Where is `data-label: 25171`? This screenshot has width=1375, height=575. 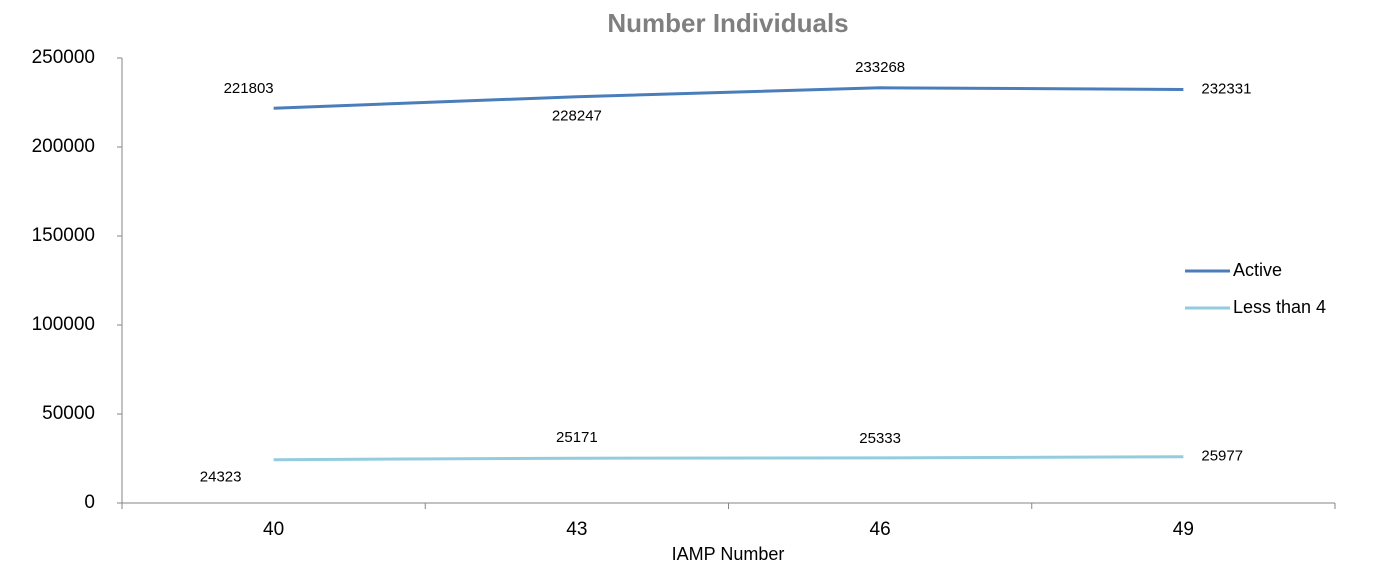
data-label: 25171 is located at coordinates (577, 437).